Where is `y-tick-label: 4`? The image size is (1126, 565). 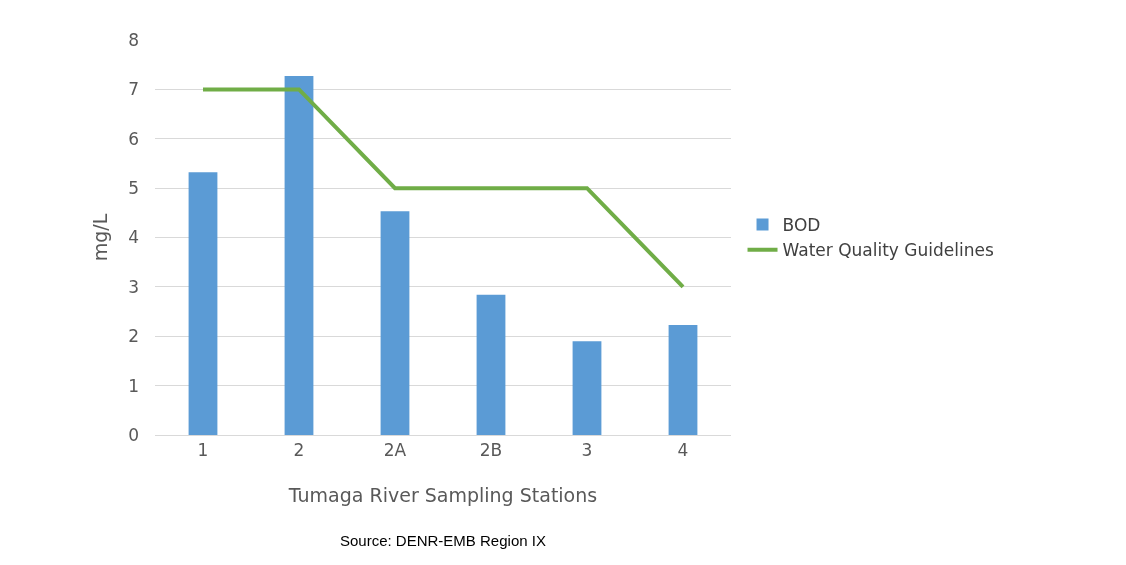
y-tick-label: 4 is located at coordinates (133, 237).